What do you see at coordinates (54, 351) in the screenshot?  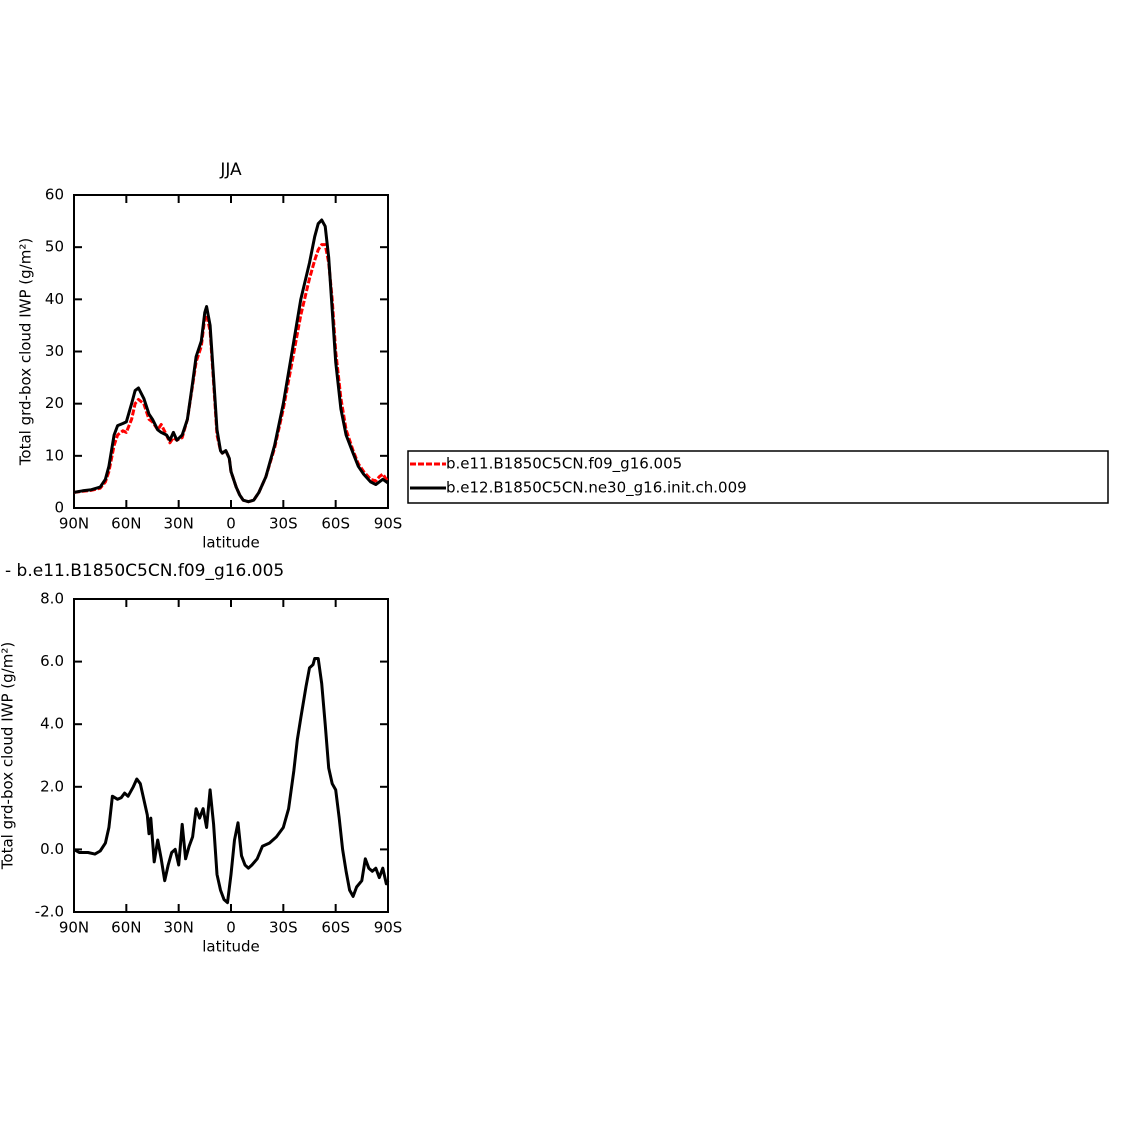 I see `y-tick-label: 30` at bounding box center [54, 351].